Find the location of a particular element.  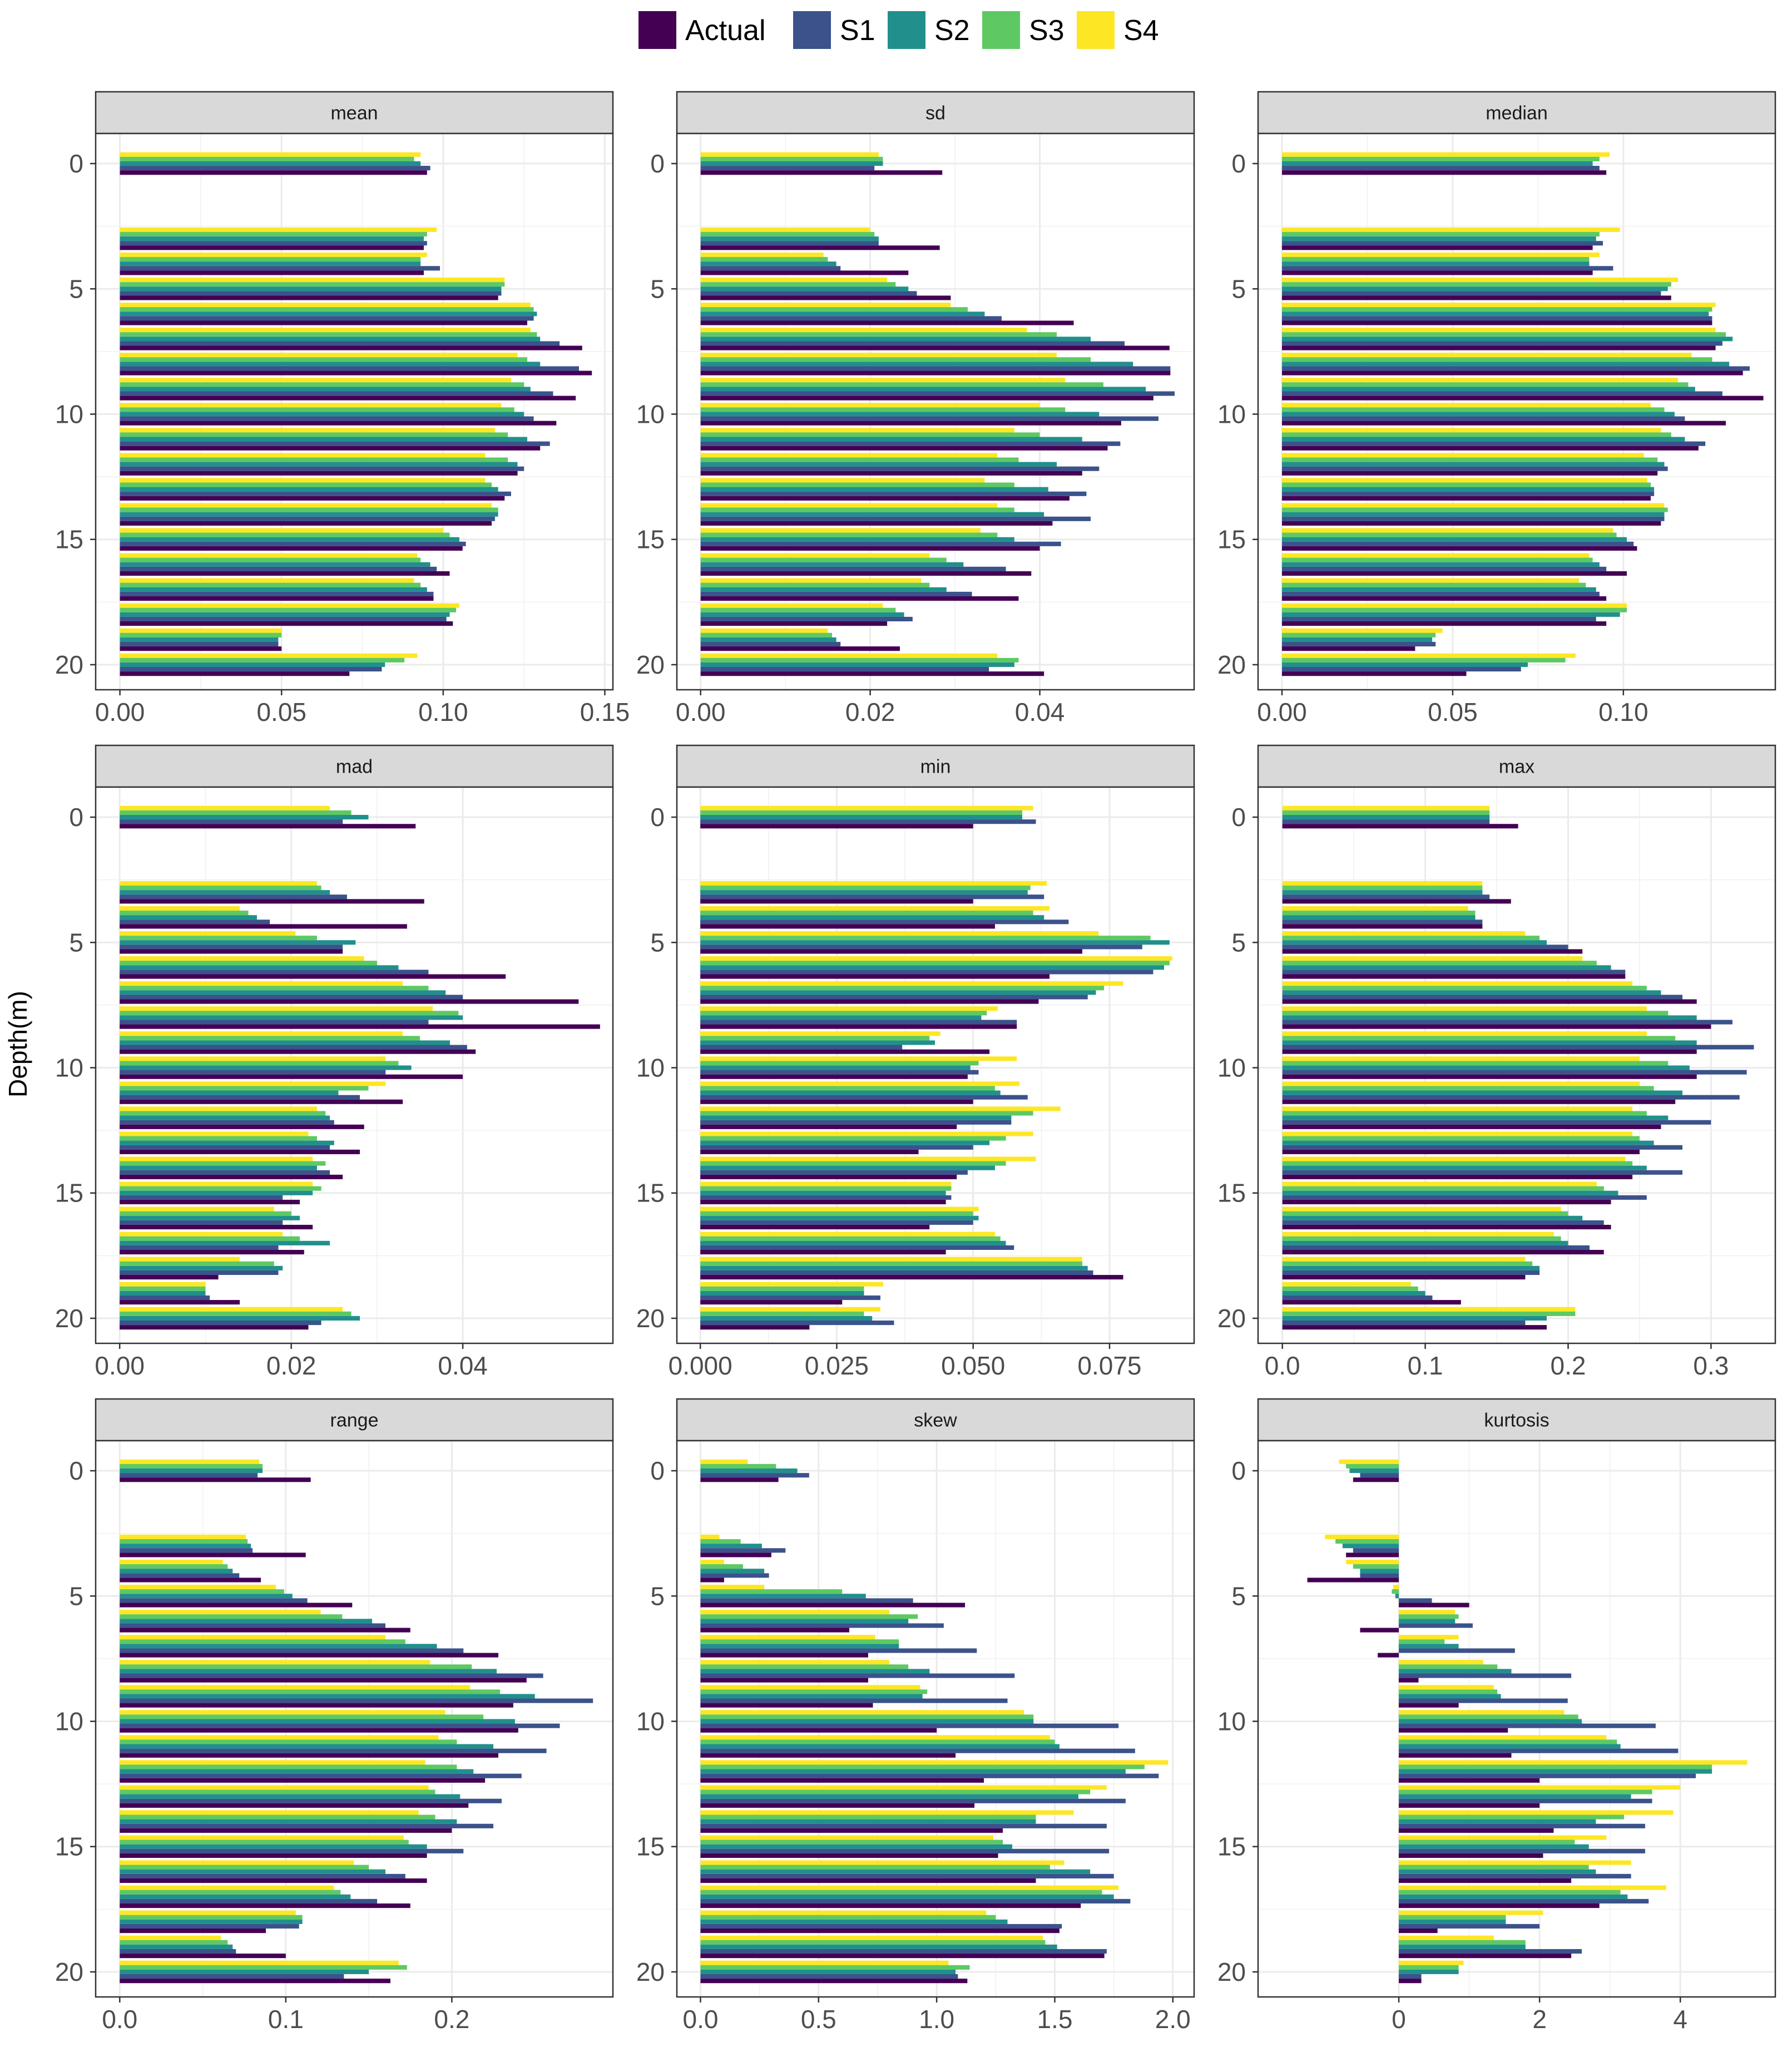

facet-strip is located at coordinates (935, 766).